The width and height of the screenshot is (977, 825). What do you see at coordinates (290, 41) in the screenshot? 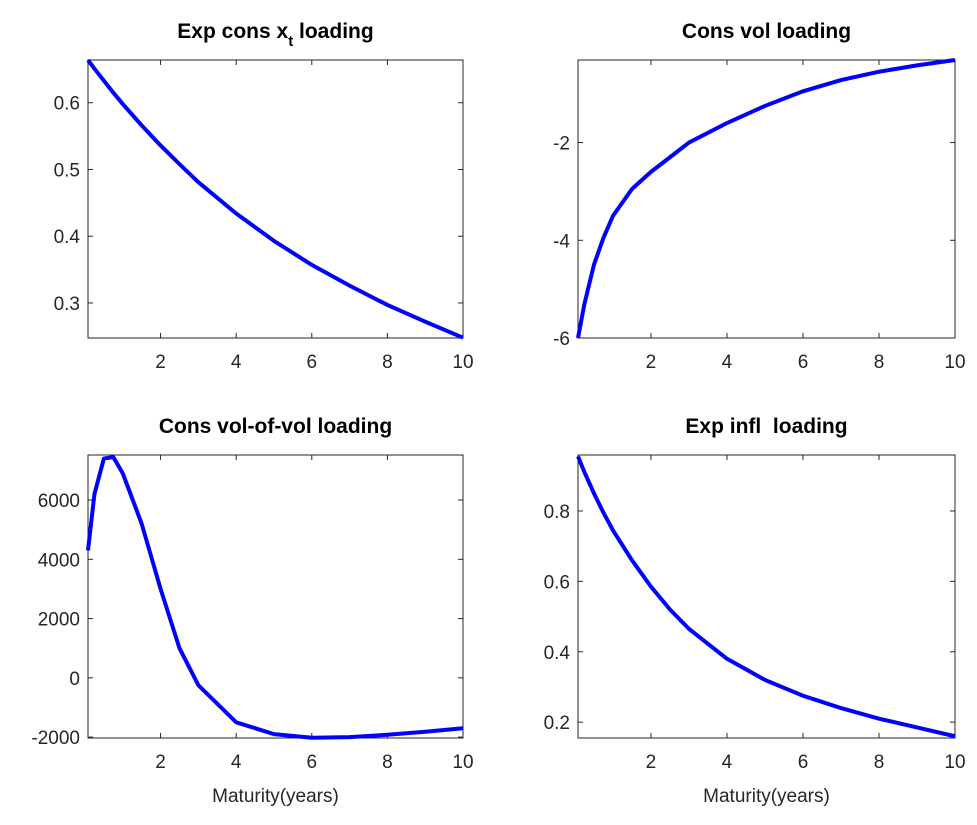
I see `title-part: t` at bounding box center [290, 41].